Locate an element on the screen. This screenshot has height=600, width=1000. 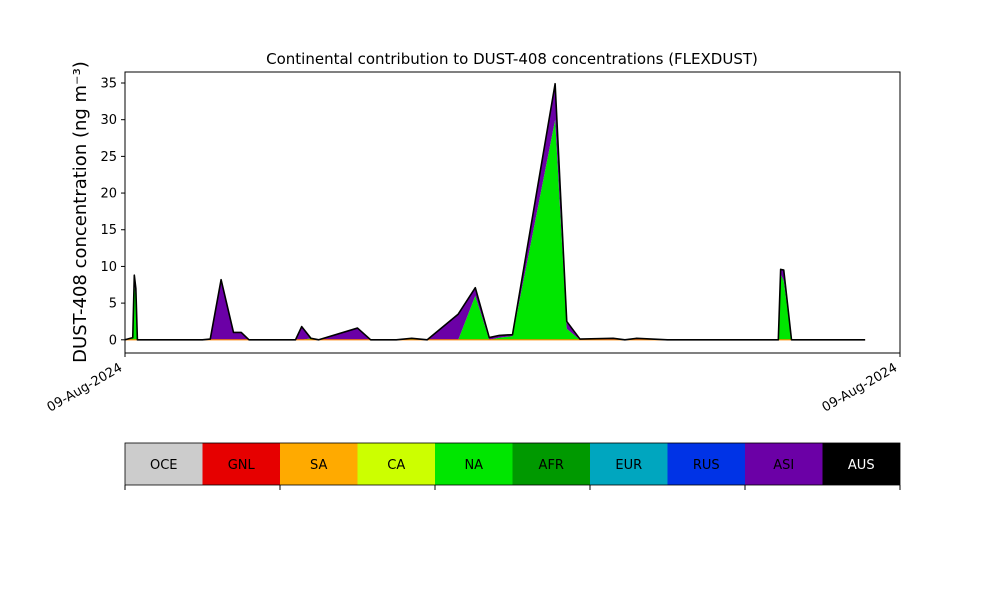
legend-swatch-sa is located at coordinates (319, 464).